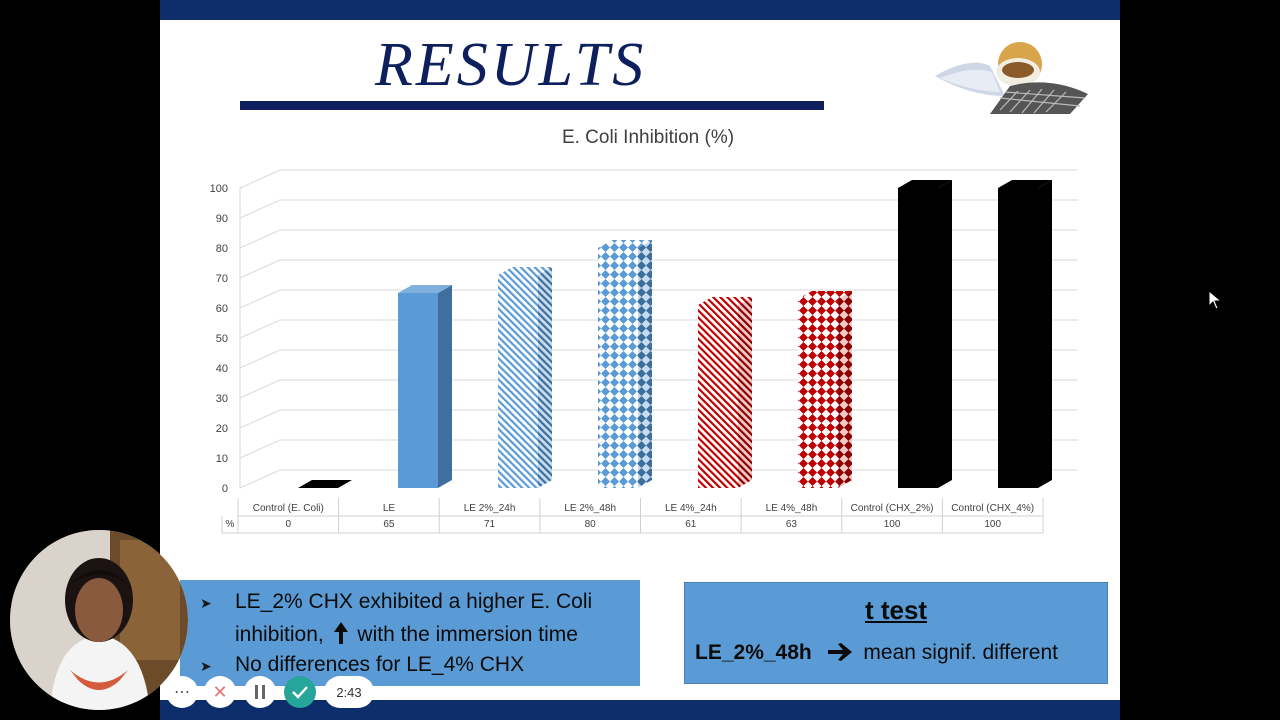  What do you see at coordinates (640, 710) in the screenshot?
I see `slide-bottom-bar` at bounding box center [640, 710].